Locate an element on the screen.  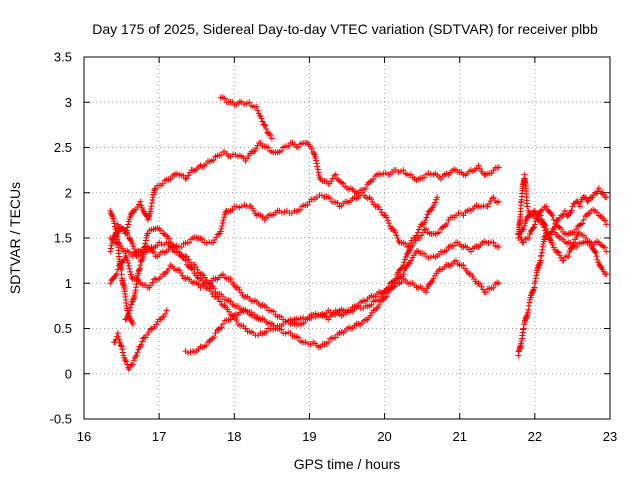
x-tick-label: 16 is located at coordinates (84, 436).